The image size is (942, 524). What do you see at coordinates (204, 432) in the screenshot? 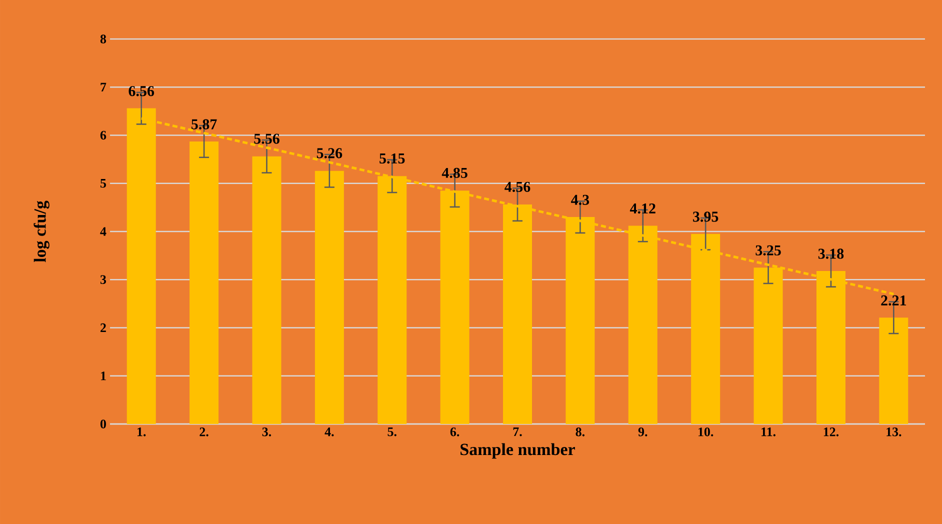
I see `x-tick-label: 2.` at bounding box center [204, 432].